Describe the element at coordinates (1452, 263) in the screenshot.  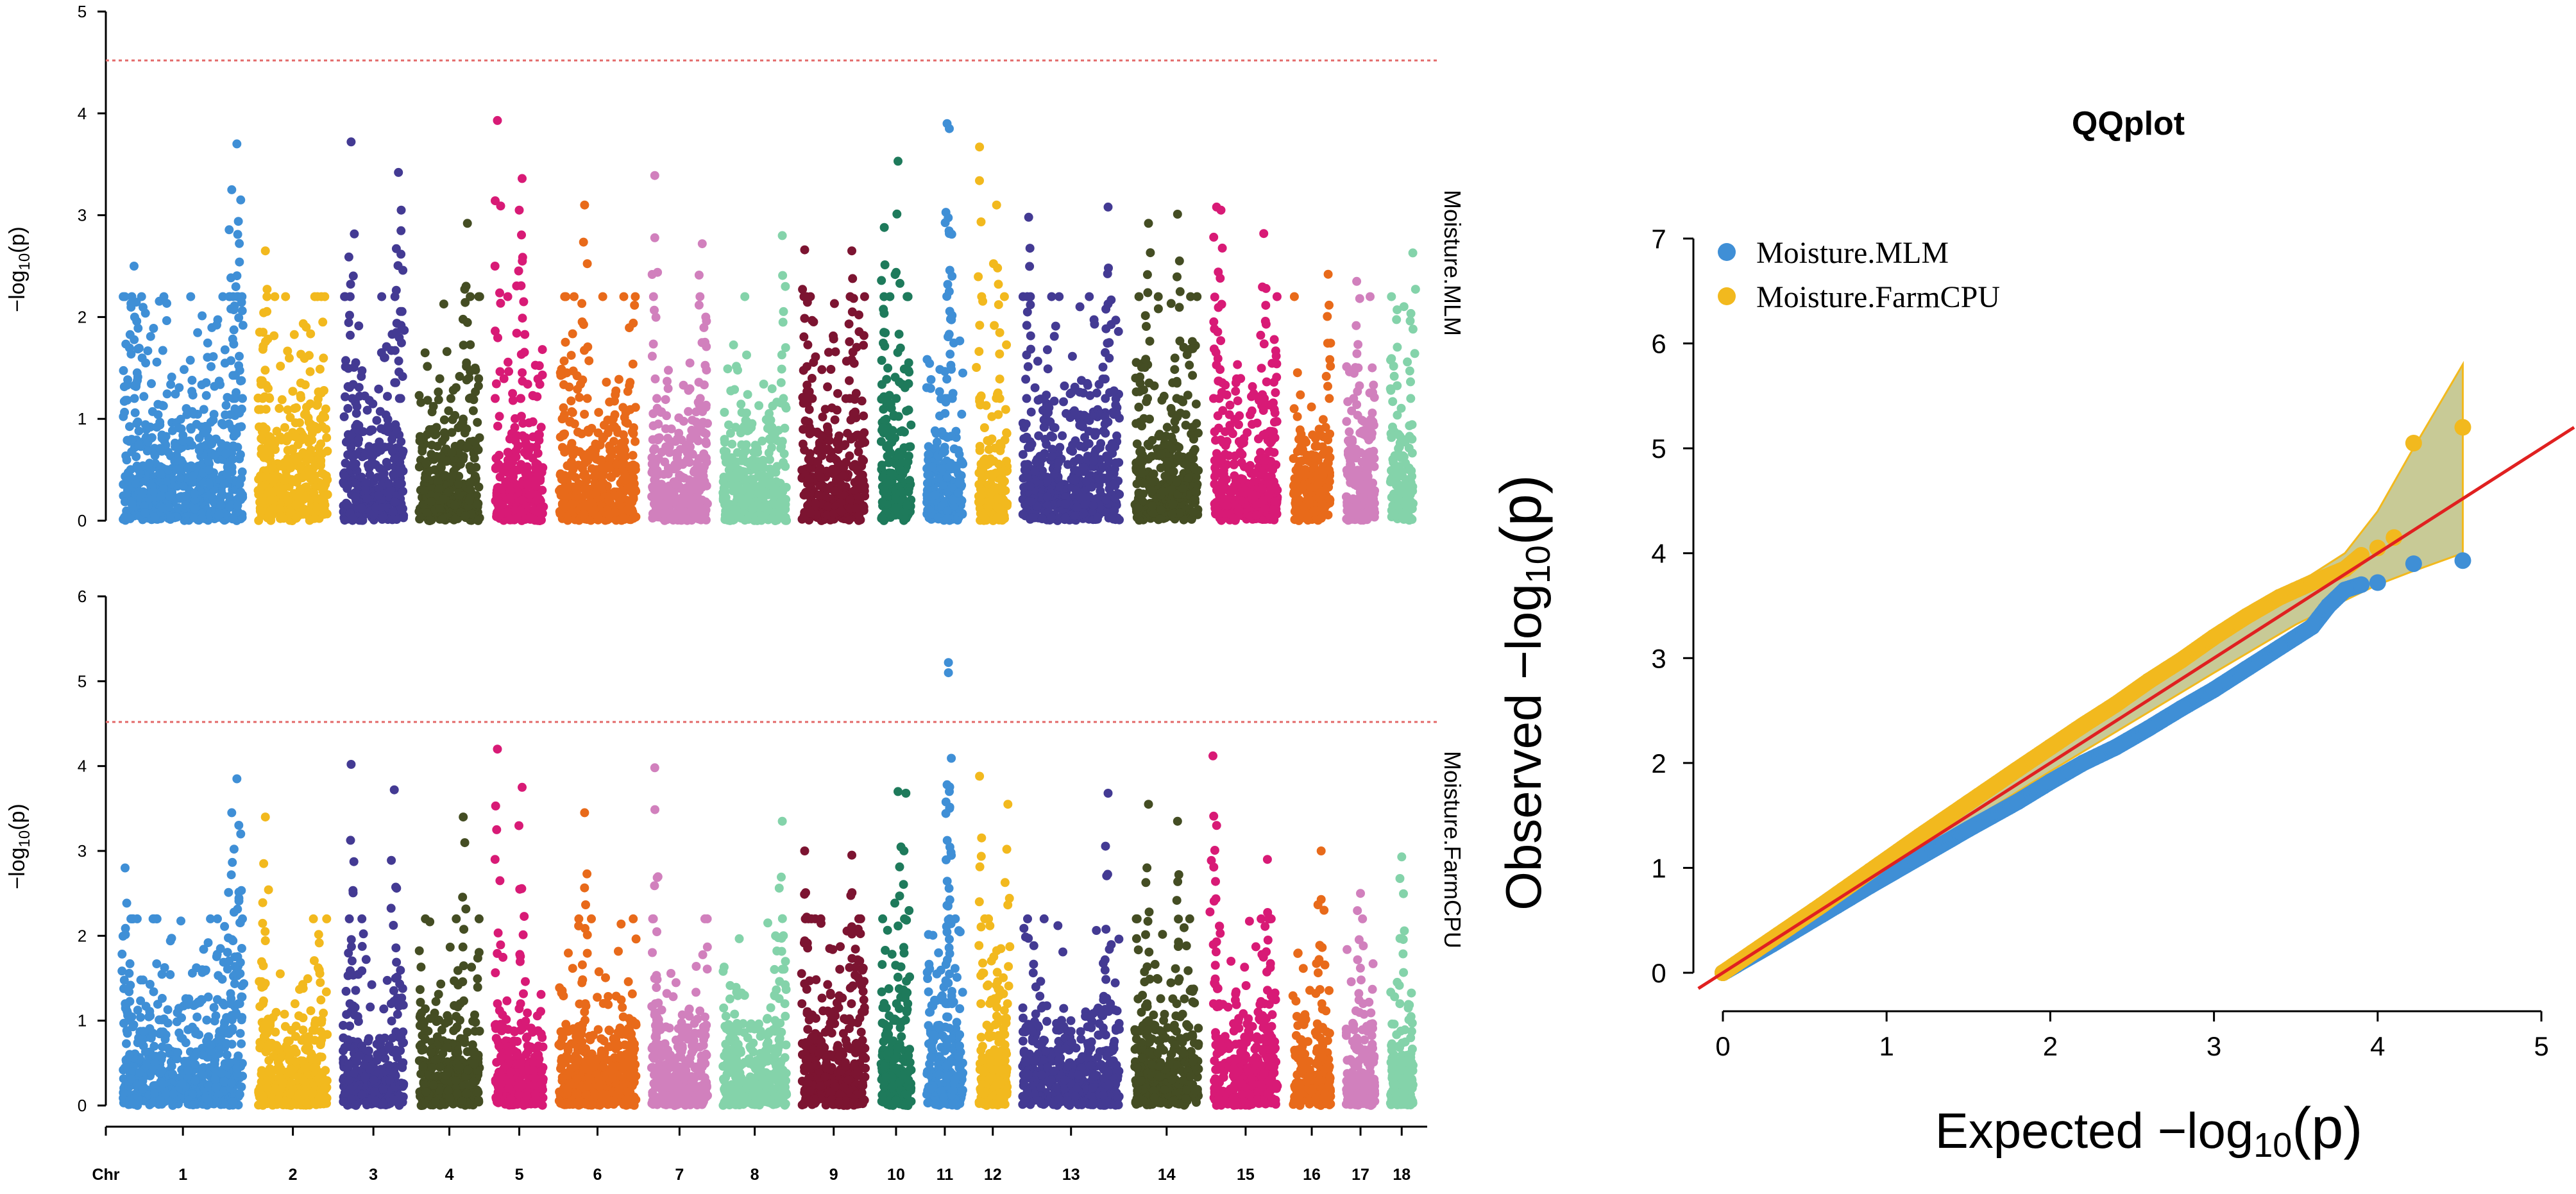
I see `trait-label-mlm: Moisture.MLM` at that location.